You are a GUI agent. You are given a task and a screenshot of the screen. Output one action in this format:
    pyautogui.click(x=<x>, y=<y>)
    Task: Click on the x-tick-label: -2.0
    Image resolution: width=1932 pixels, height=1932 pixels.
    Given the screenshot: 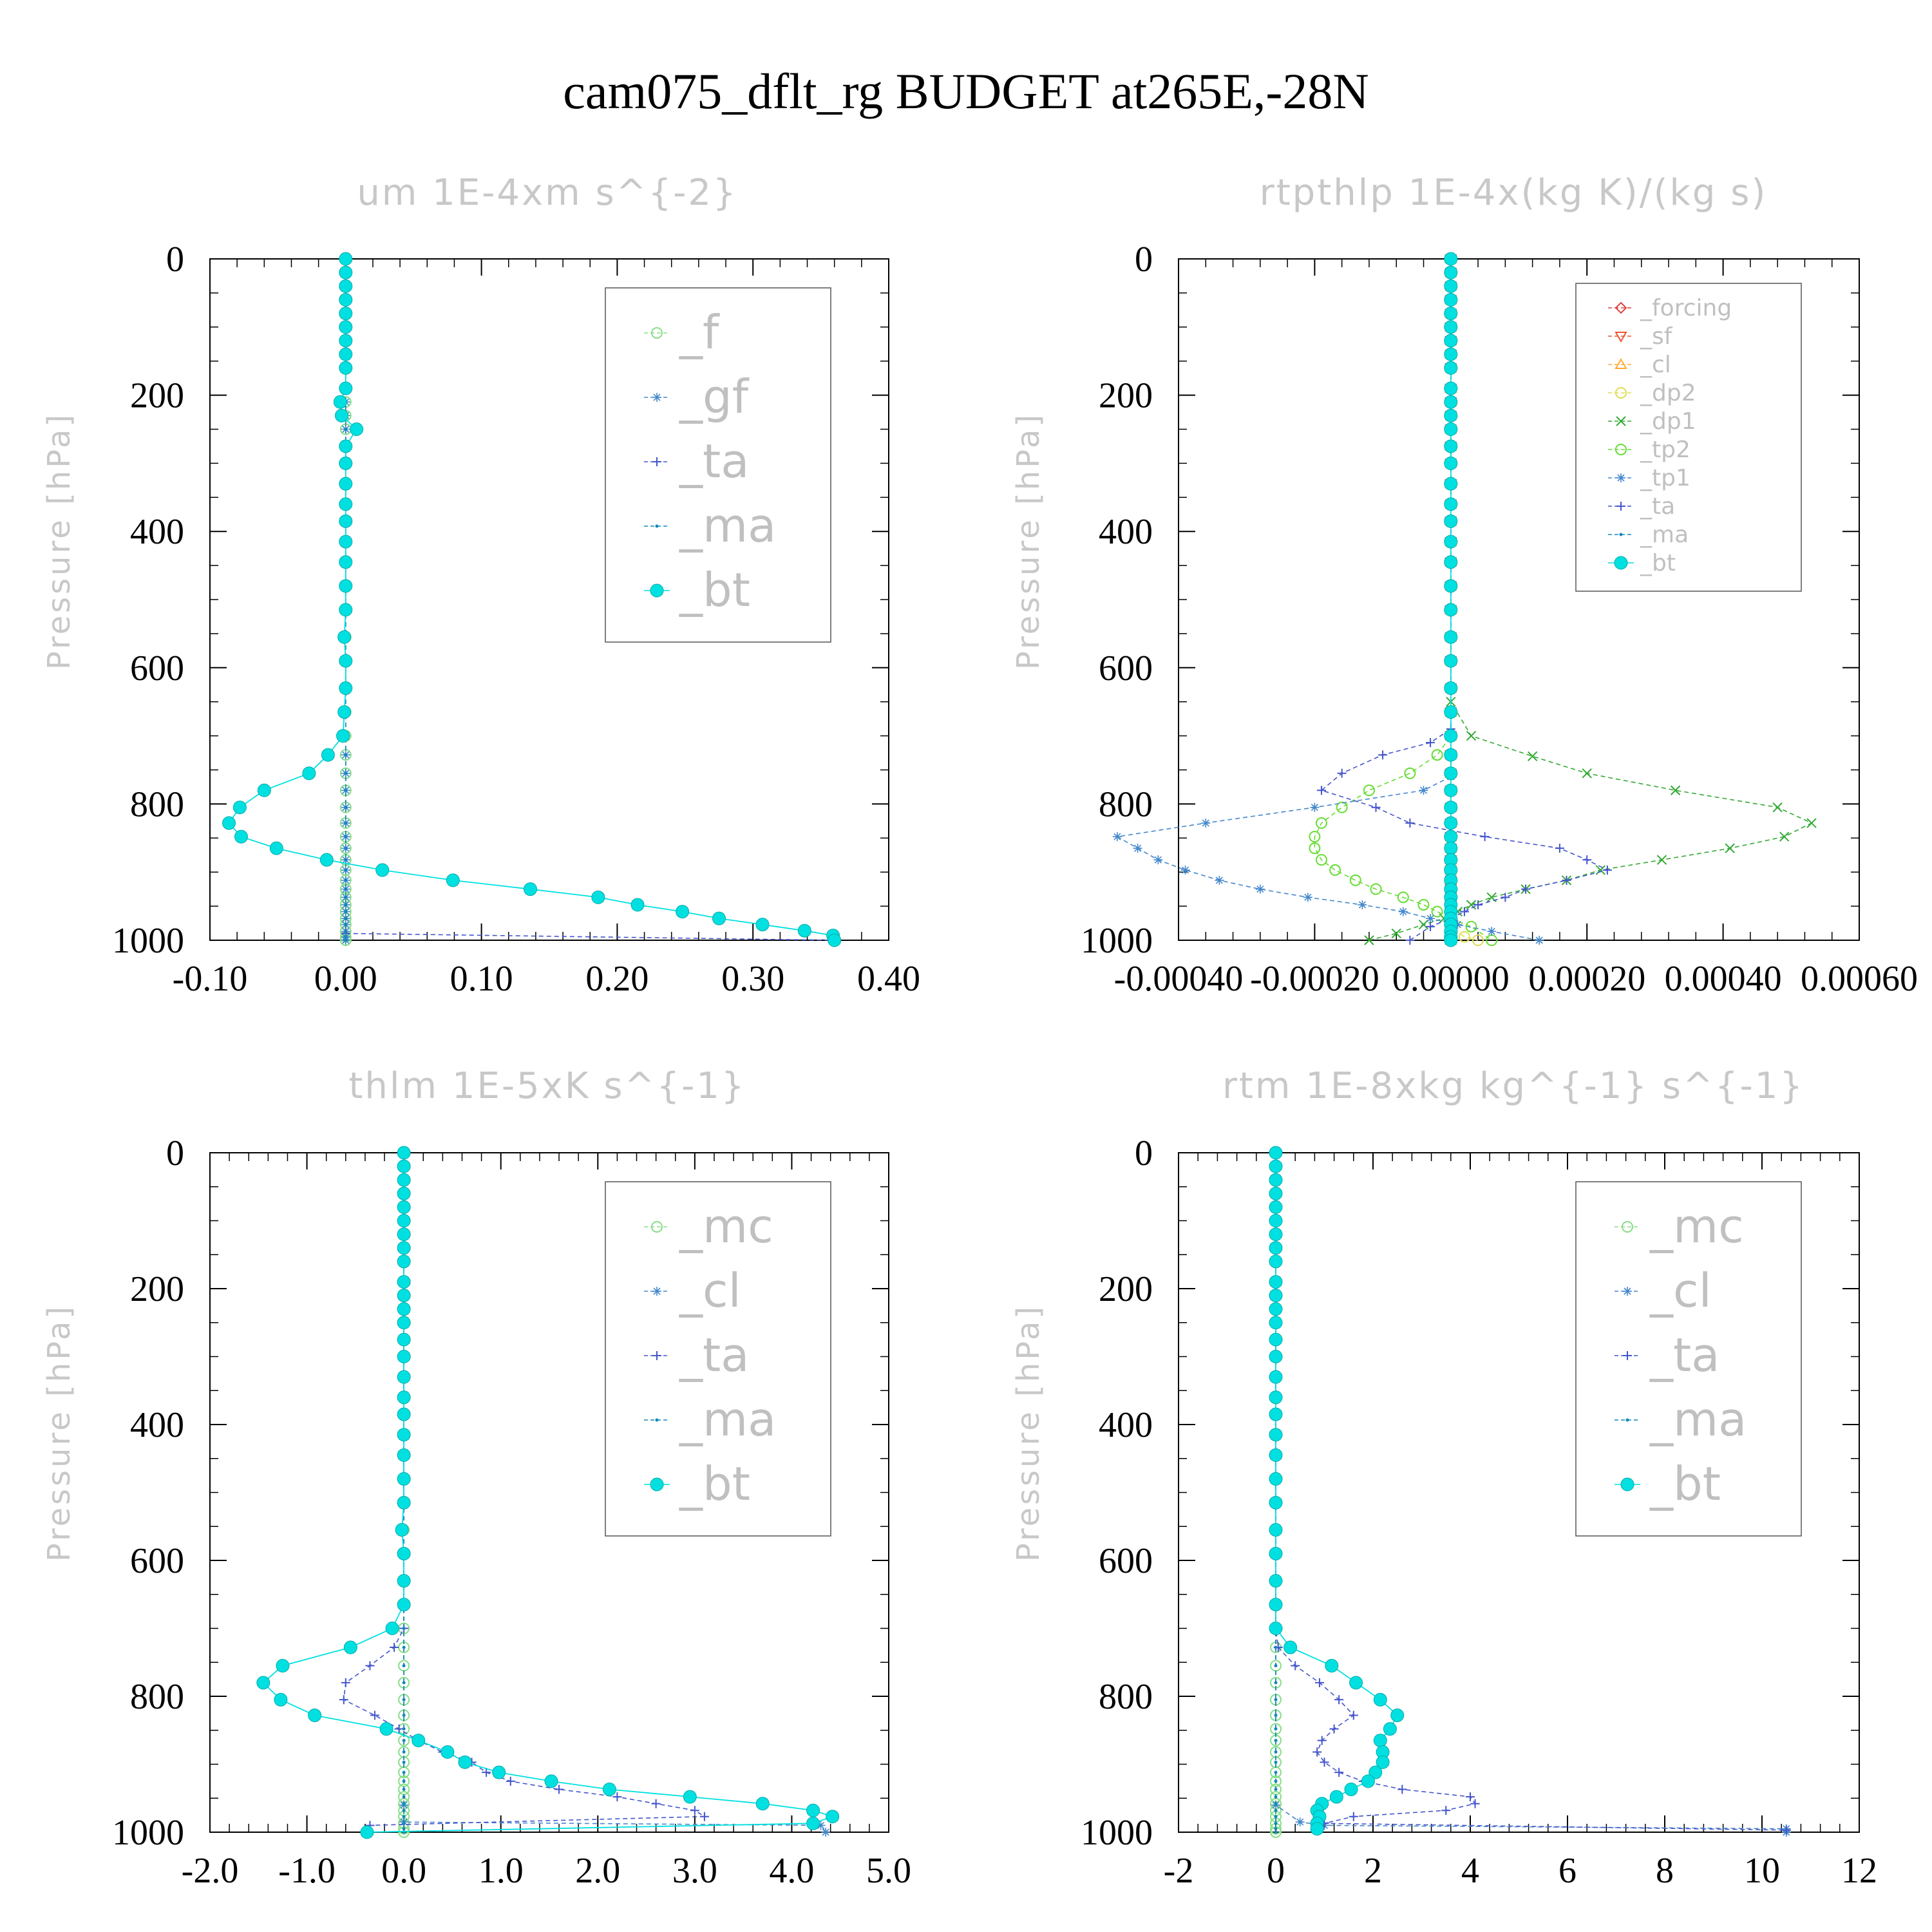 What is the action you would take?
    pyautogui.click(x=210, y=1871)
    